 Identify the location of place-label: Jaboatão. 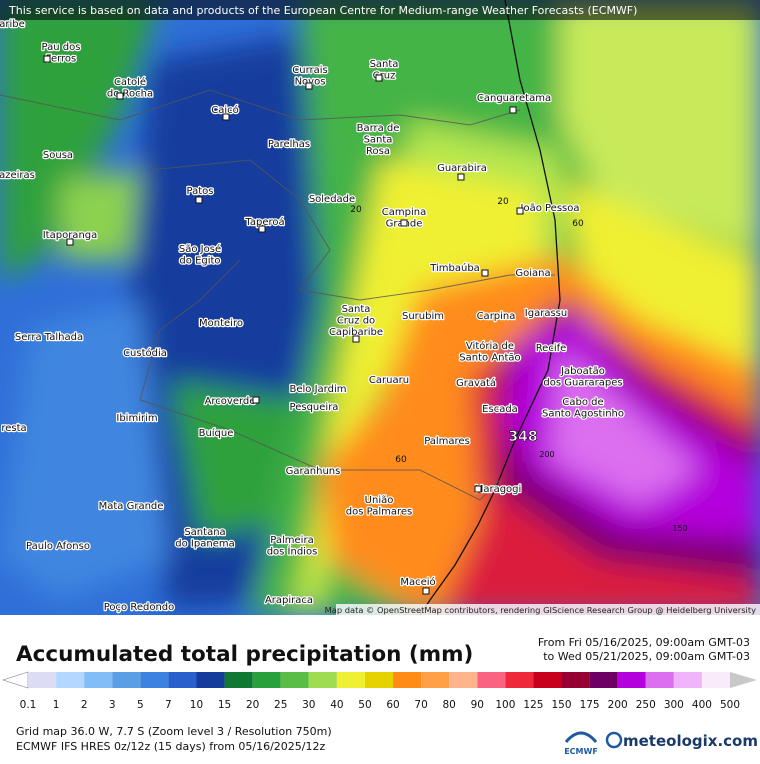
(582, 371).